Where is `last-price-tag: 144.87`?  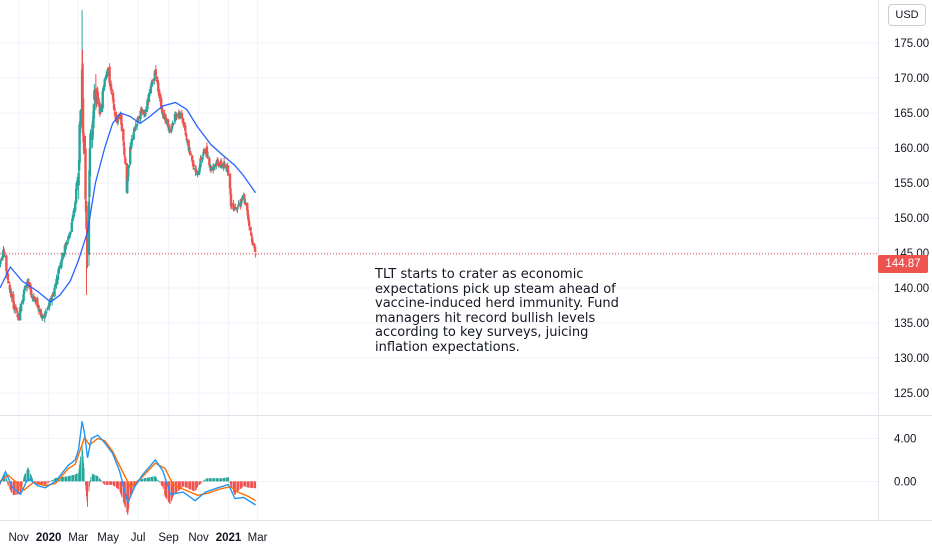
last-price-tag: 144.87 is located at coordinates (903, 264).